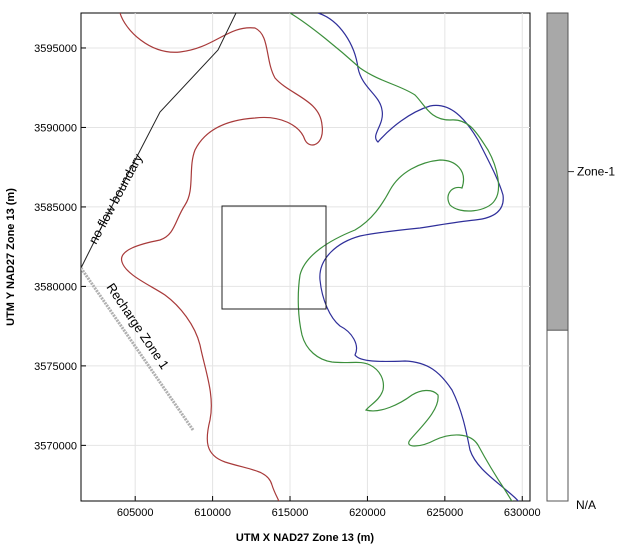  I want to click on legend-zone1-fill, so click(557, 171).